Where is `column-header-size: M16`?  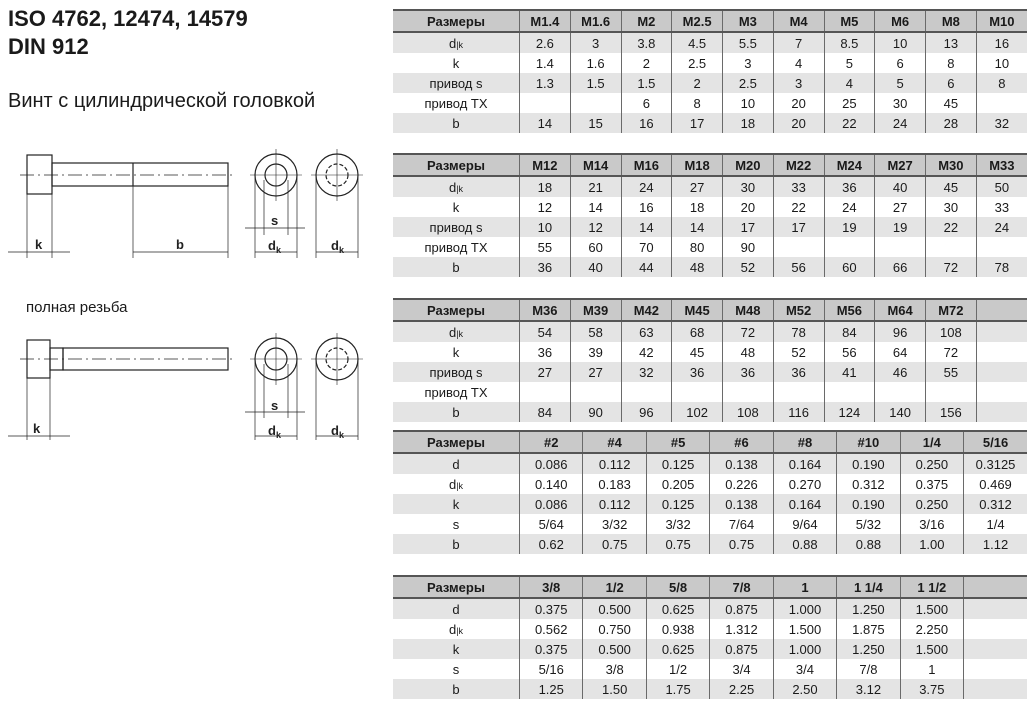 column-header-size: M16 is located at coordinates (646, 165).